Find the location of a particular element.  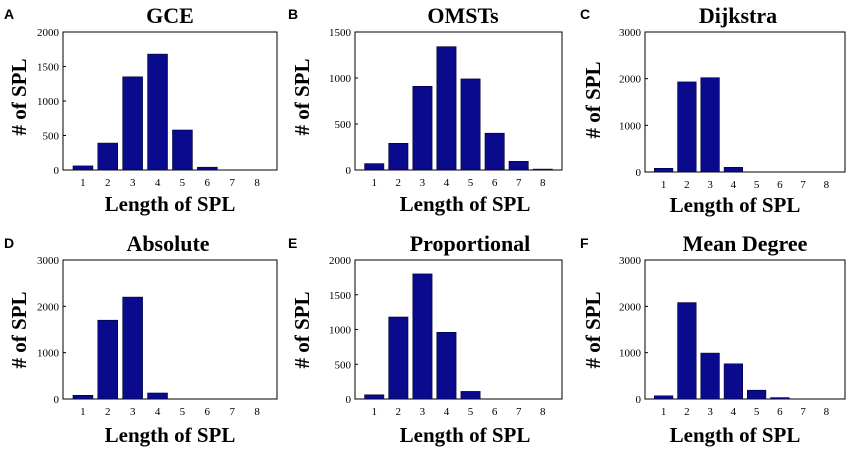

y-tick-group: 0 500 1000 1500 2000 is located at coordinates (343, 330).